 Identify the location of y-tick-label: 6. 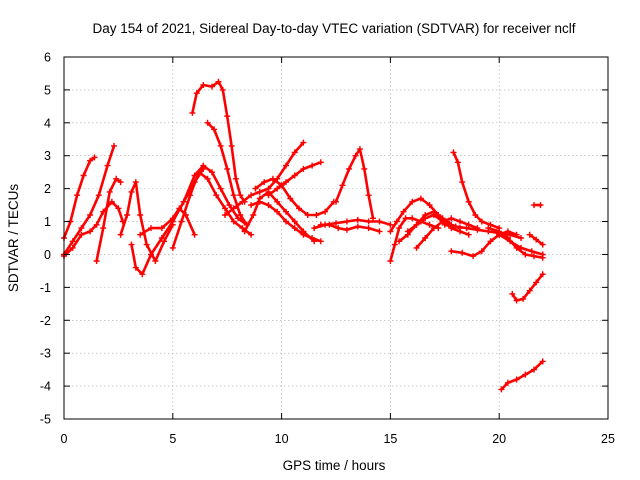
(47, 58).